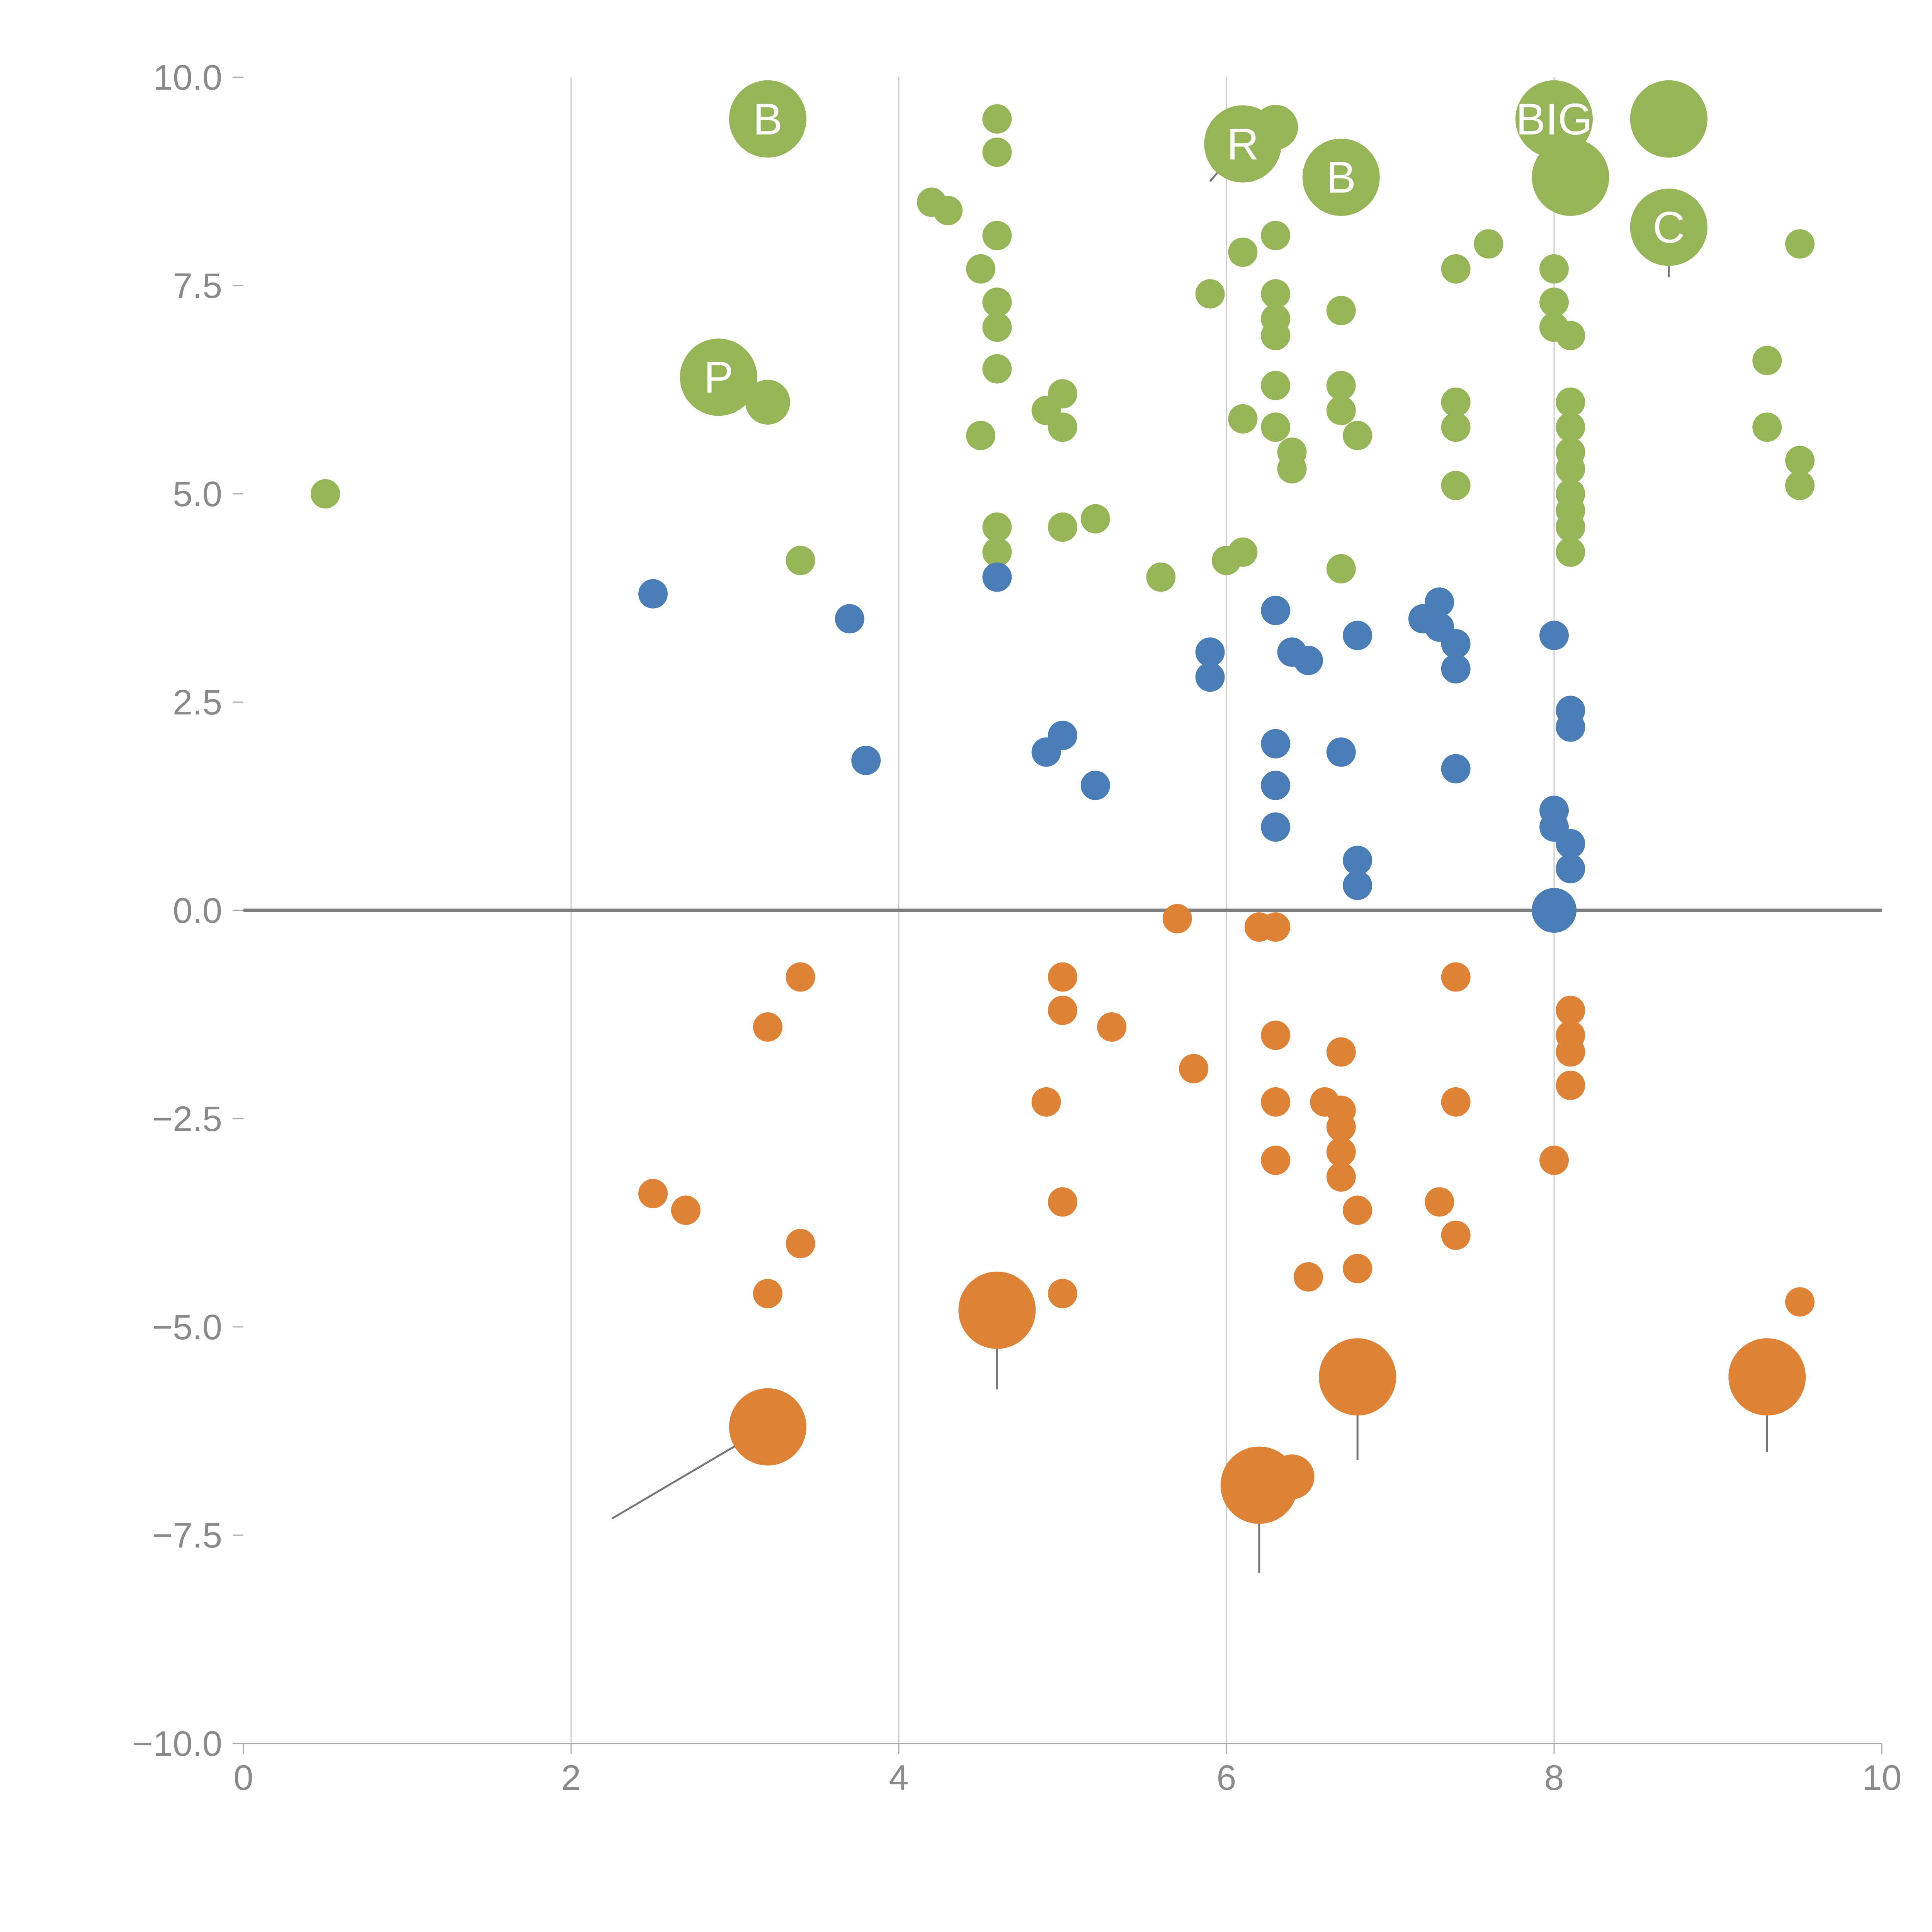 Image resolution: width=1932 pixels, height=1932 pixels. I want to click on x-tick-label: 4, so click(899, 1778).